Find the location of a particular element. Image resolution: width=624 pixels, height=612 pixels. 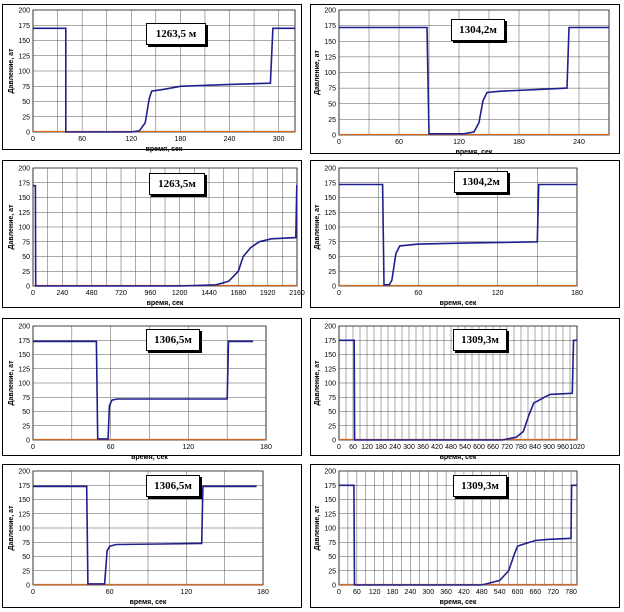

x-tick-label: 780 is located at coordinates (521, 447).